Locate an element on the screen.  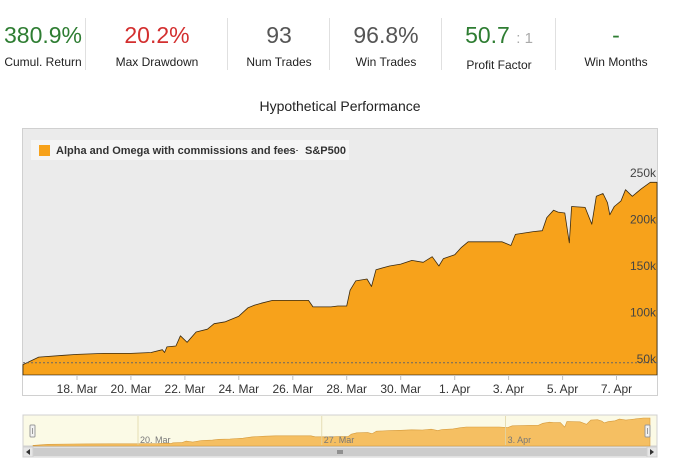
stat-label: Cumul. Return is located at coordinates (43, 62).